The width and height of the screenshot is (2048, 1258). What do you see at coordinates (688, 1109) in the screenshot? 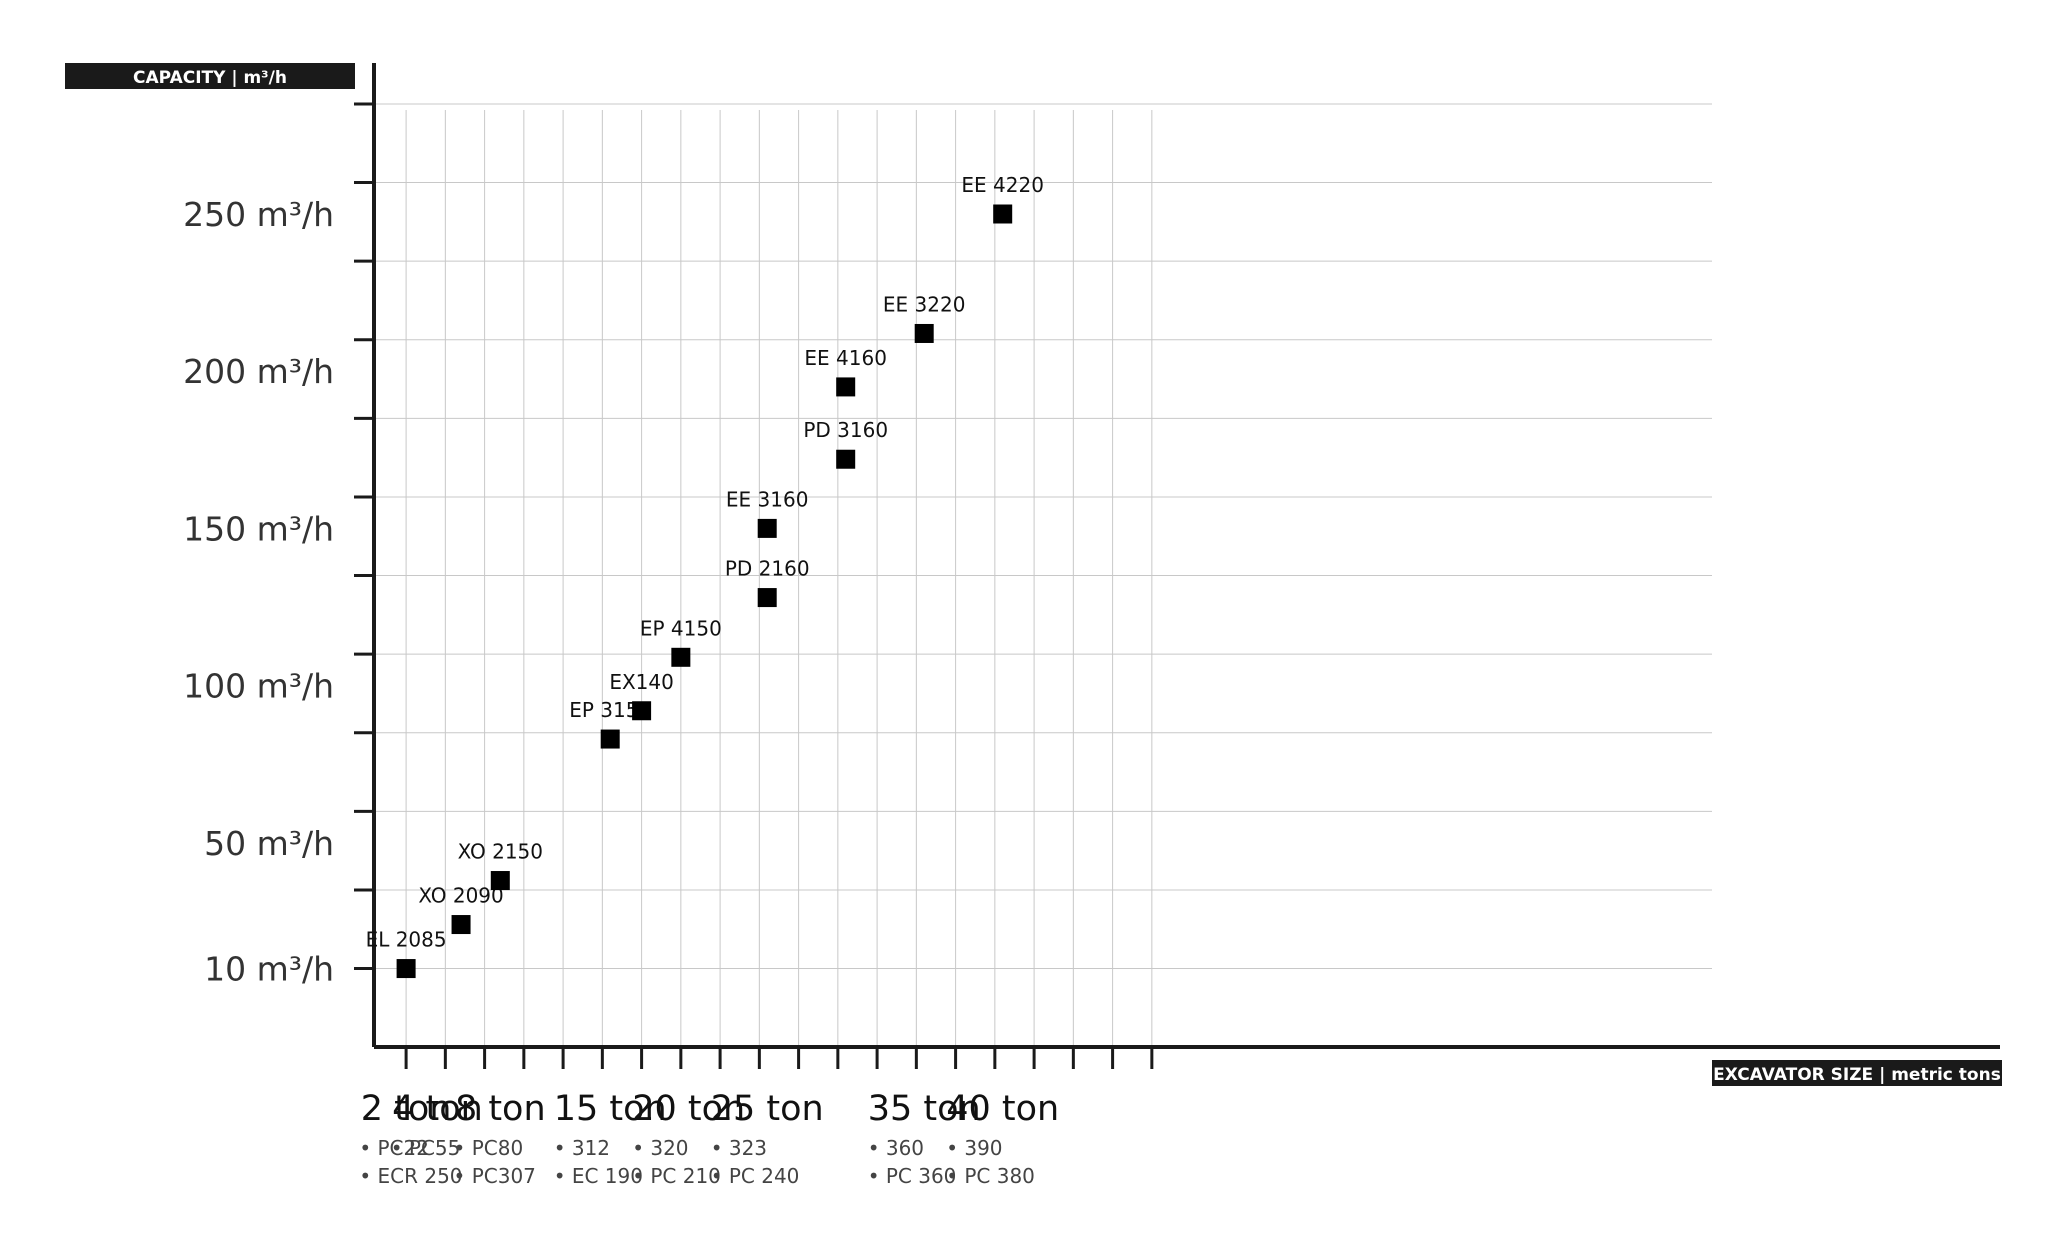
I see `x-tick-label: 20 ton` at bounding box center [688, 1109].